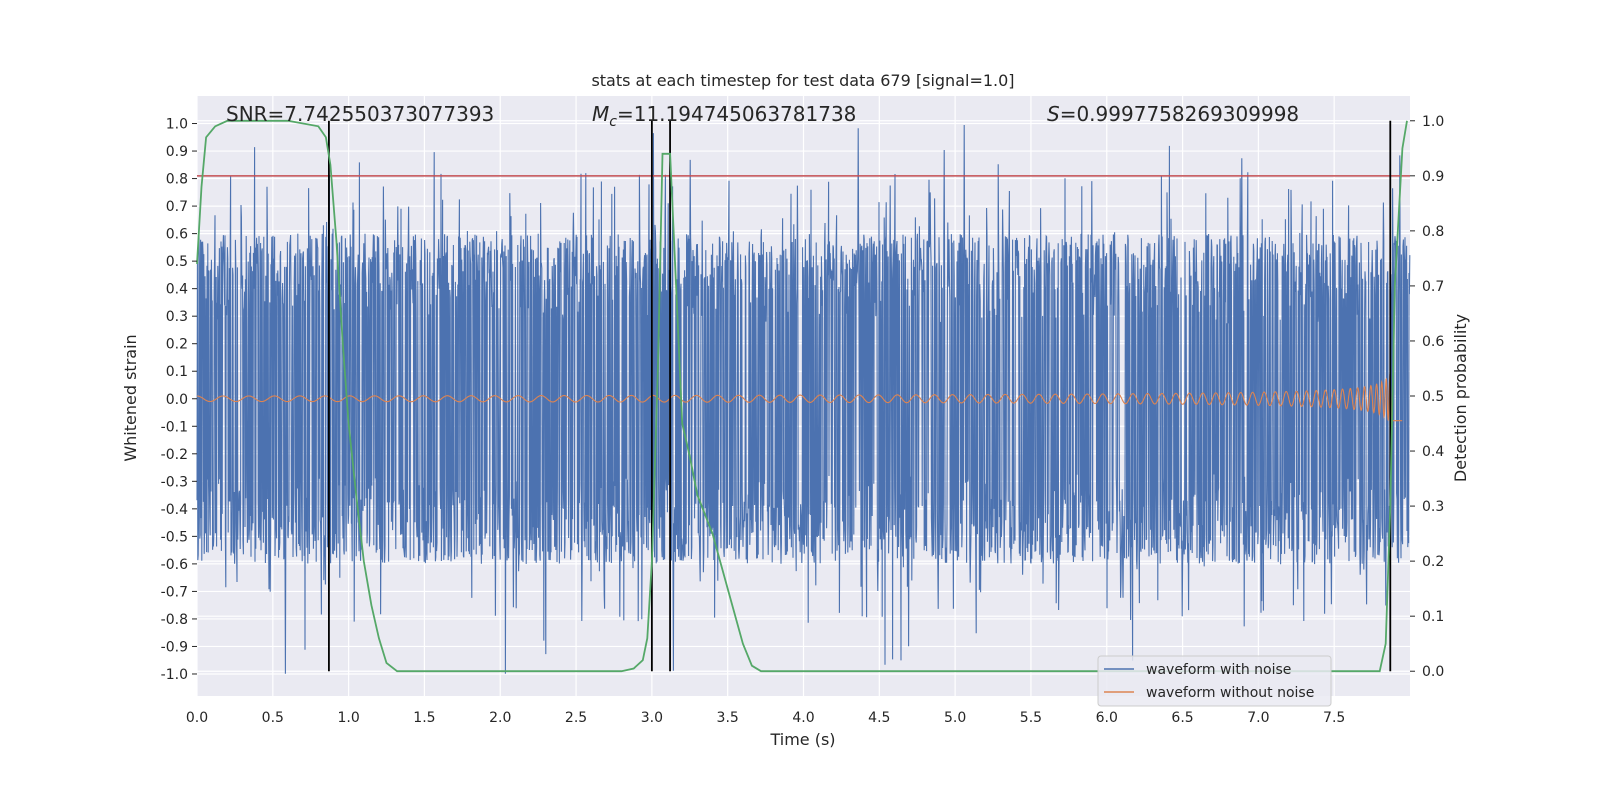 The image size is (1600, 800). Describe the element at coordinates (1433, 507) in the screenshot. I see `y-right-tick-label: 0.3` at that location.